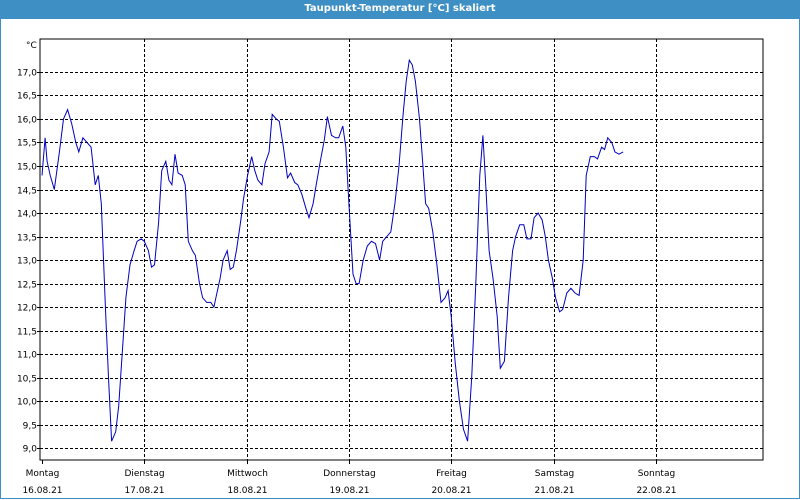  What do you see at coordinates (656, 491) in the screenshot?
I see `x-tick-date: 22.08.21` at bounding box center [656, 491].